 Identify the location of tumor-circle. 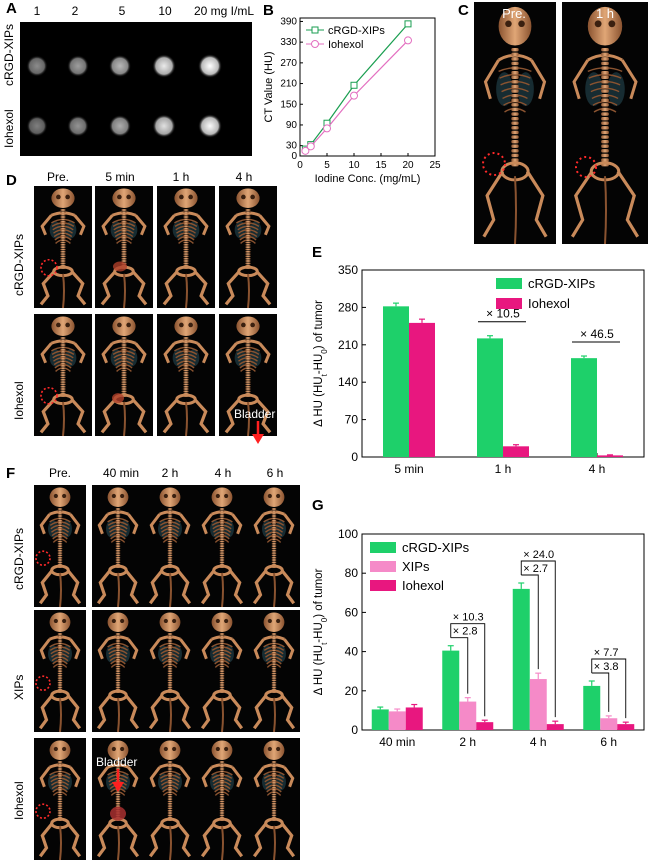
(43, 811).